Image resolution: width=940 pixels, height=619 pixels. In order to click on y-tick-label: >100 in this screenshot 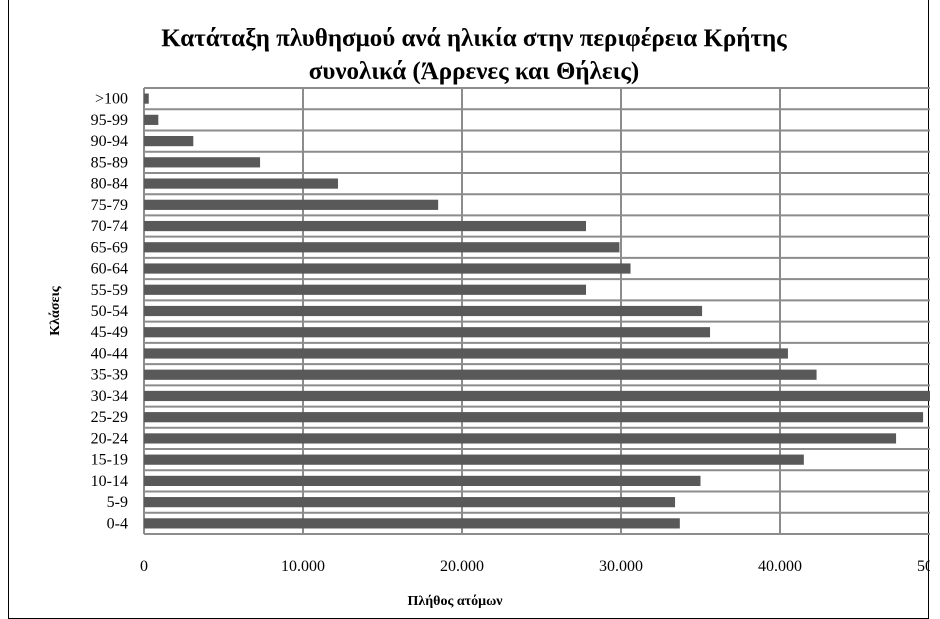, I will do `click(111, 99)`.